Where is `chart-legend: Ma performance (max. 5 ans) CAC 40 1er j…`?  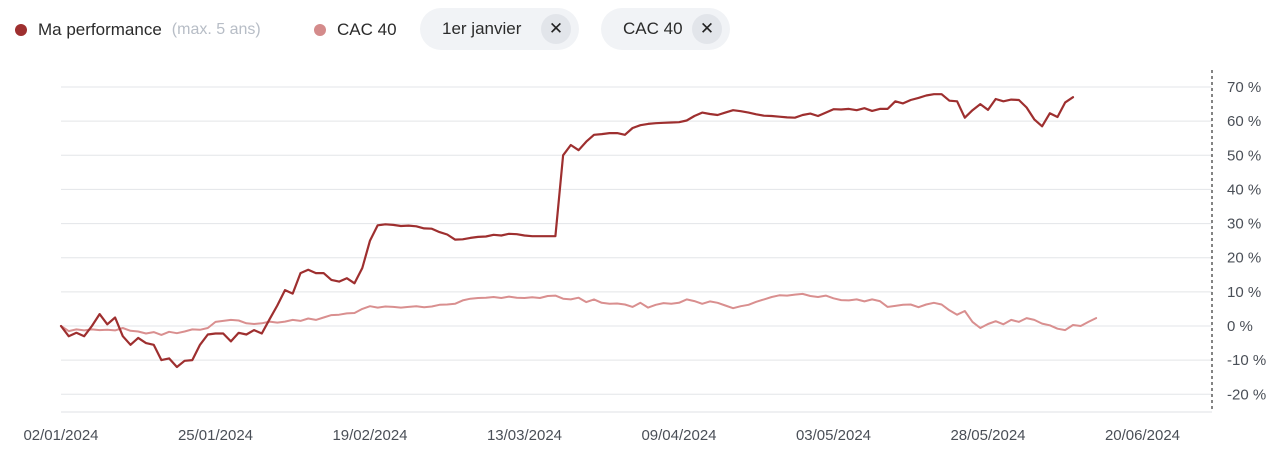 chart-legend: Ma performance (max. 5 ans) CAC 40 1er j… is located at coordinates (633, 30).